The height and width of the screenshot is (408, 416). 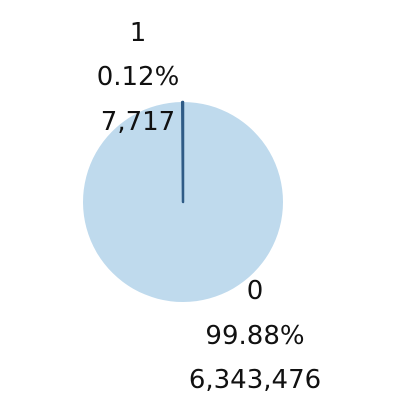 I want to click on slice-label-group-1: 1 0.12% 7,717, so click(x=138, y=77).